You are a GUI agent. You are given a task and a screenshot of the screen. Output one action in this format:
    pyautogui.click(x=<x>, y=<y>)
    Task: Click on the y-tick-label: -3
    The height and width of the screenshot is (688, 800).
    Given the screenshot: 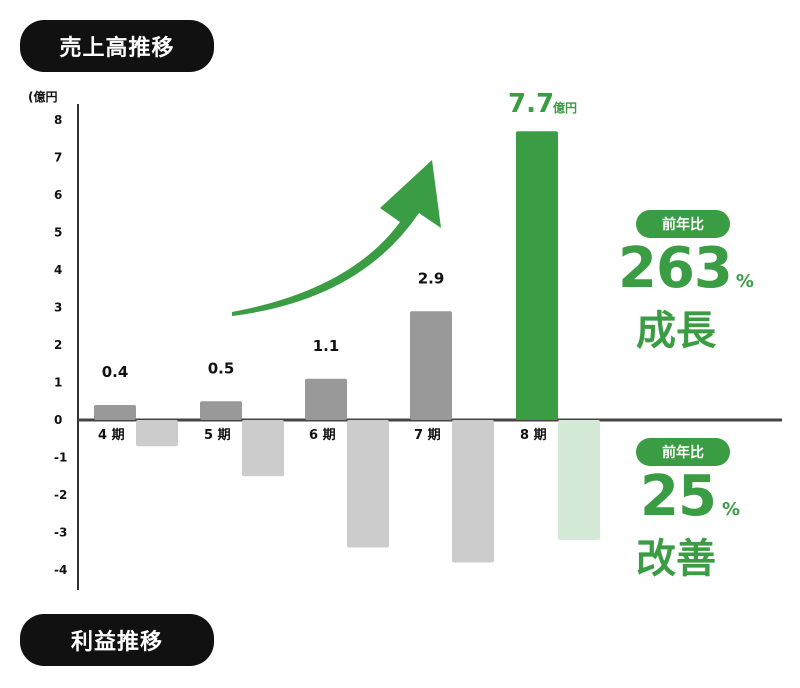 What is the action you would take?
    pyautogui.click(x=60, y=533)
    